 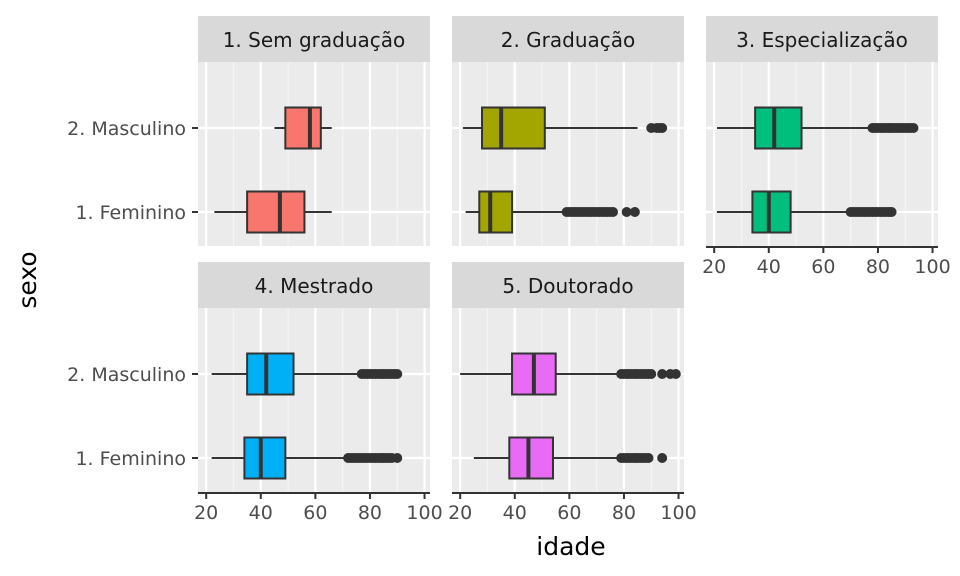 I want to click on facet-strip-label: 5. Doutorado, so click(x=567, y=286).